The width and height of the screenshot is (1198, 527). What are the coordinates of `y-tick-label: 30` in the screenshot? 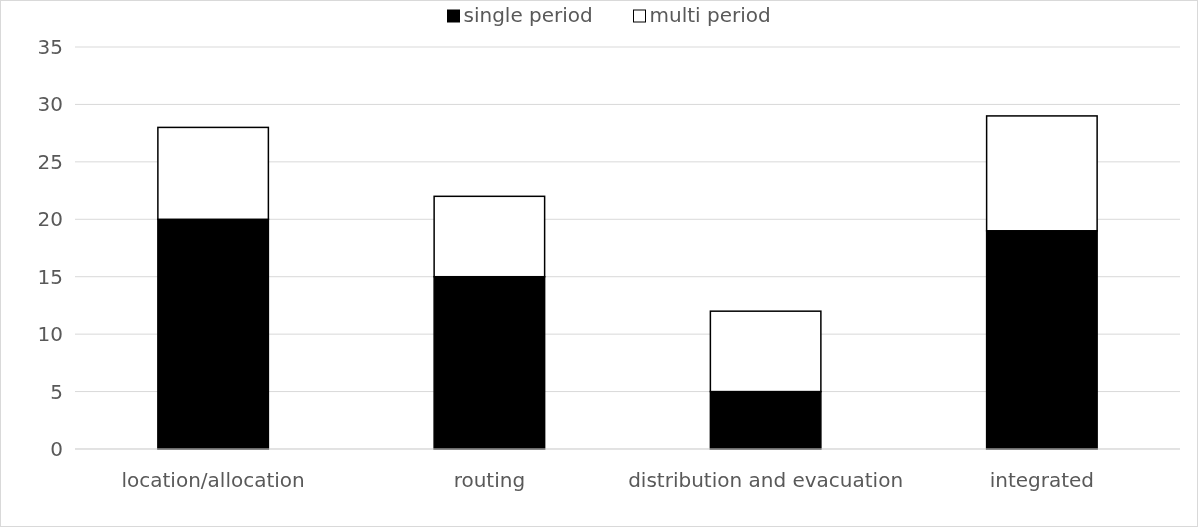 It's located at (50, 104).